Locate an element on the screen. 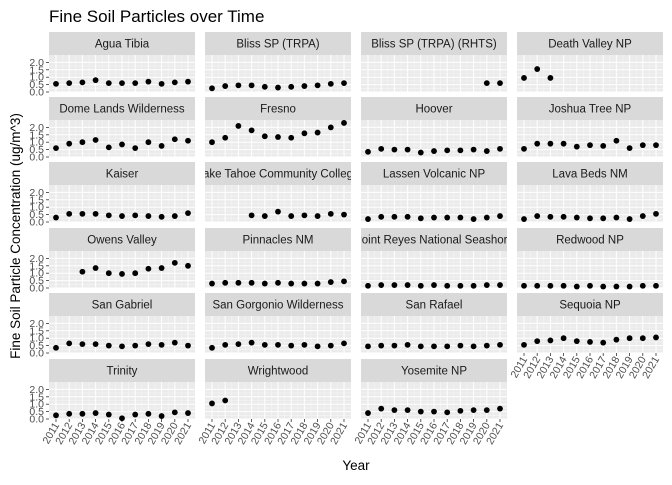 The height and width of the screenshot is (485, 672). facet-strip-label: Joshua Tree NP is located at coordinates (590, 110).